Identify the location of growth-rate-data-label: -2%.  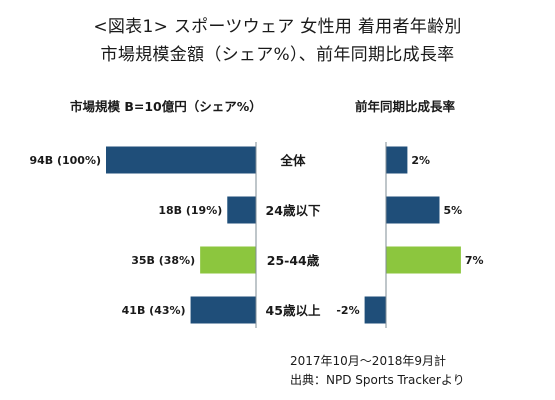
(347, 310).